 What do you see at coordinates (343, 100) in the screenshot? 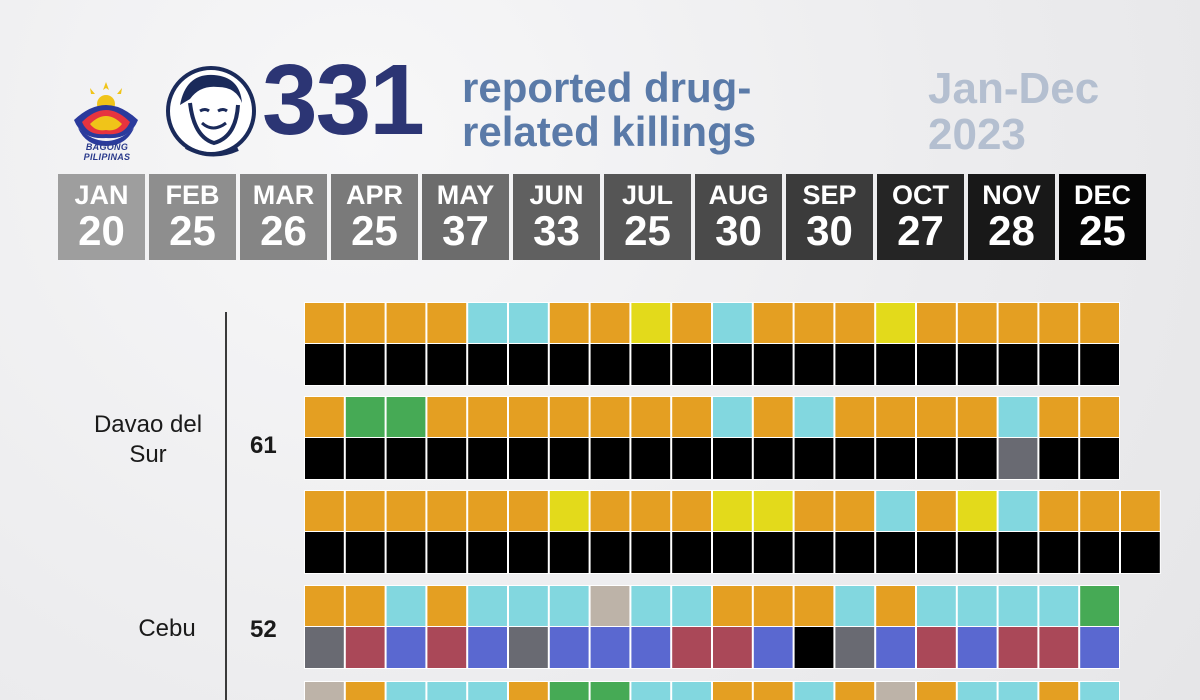
I see `total-killings: 331` at bounding box center [343, 100].